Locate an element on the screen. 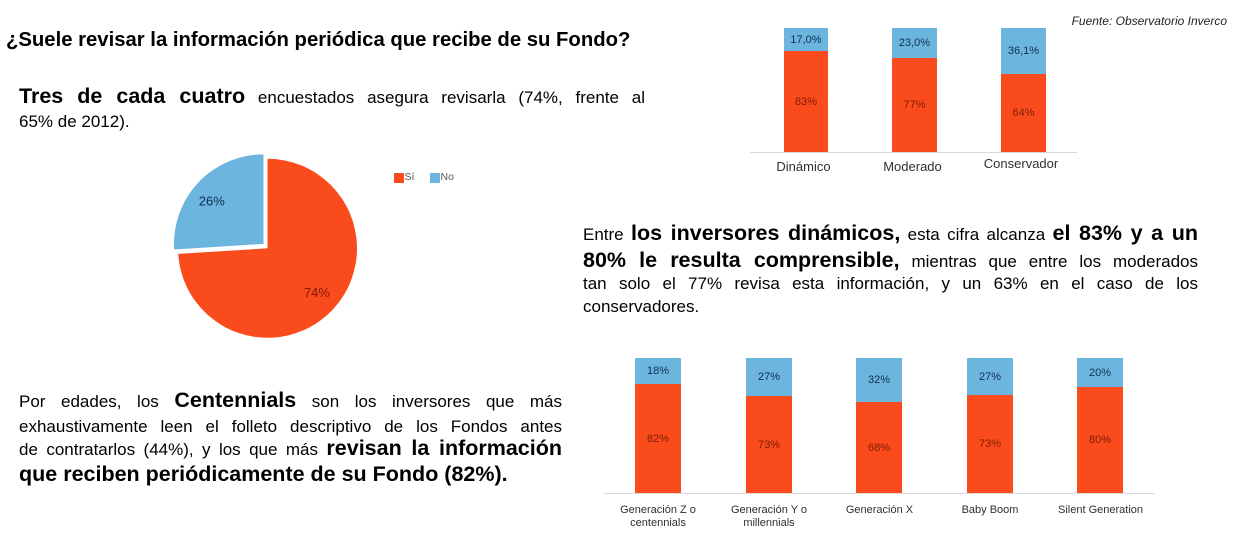 This screenshot has width=1239, height=546. svg-text: 26% is located at coordinates (212, 201).